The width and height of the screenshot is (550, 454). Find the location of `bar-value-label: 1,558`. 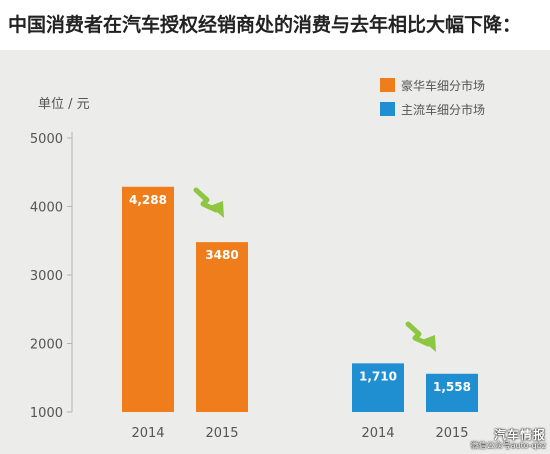

bar-value-label: 1,558 is located at coordinates (452, 387).